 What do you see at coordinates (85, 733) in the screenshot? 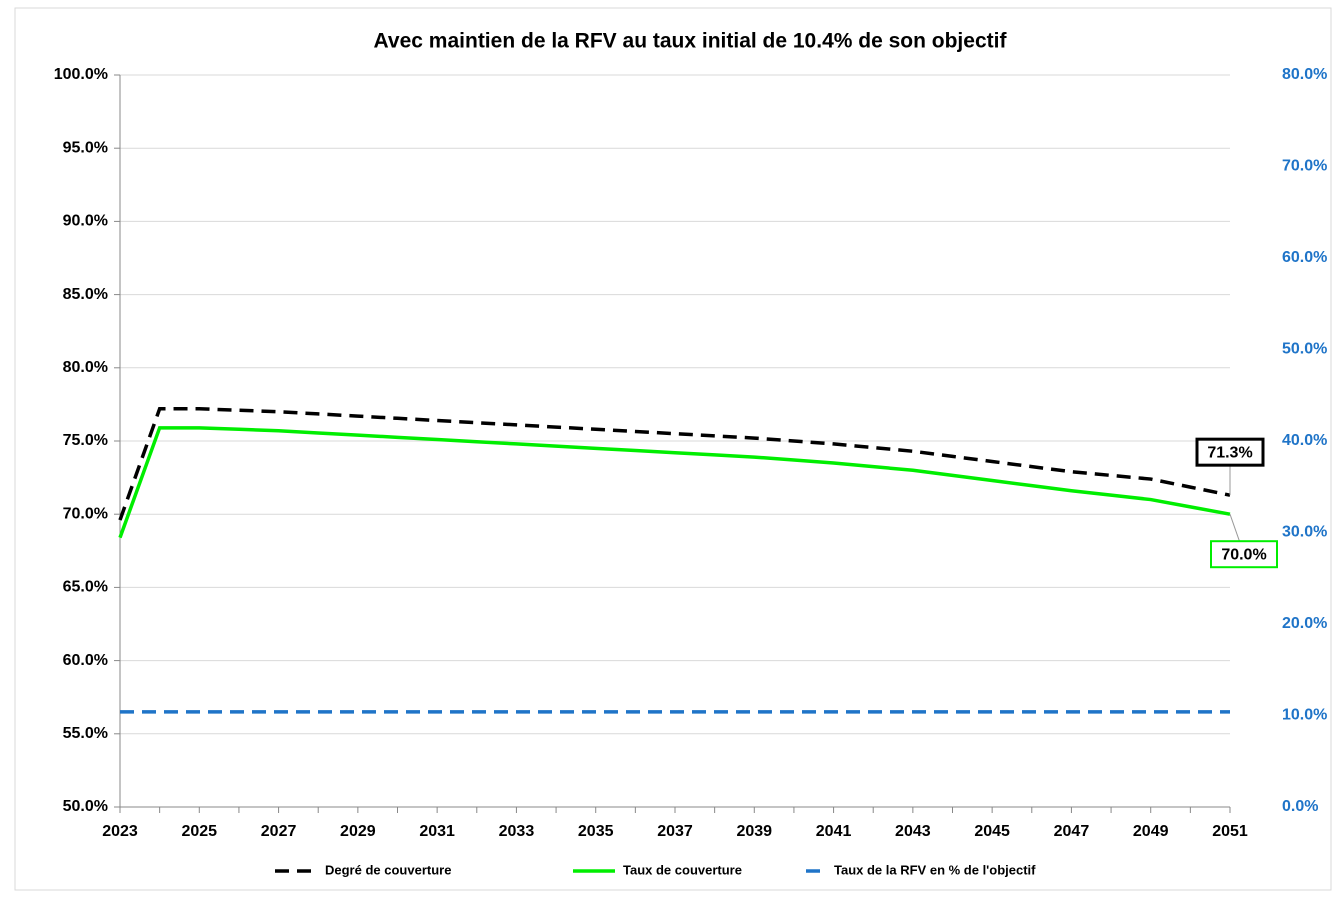
I see `y-tick-label: 55.0%` at bounding box center [85, 733].